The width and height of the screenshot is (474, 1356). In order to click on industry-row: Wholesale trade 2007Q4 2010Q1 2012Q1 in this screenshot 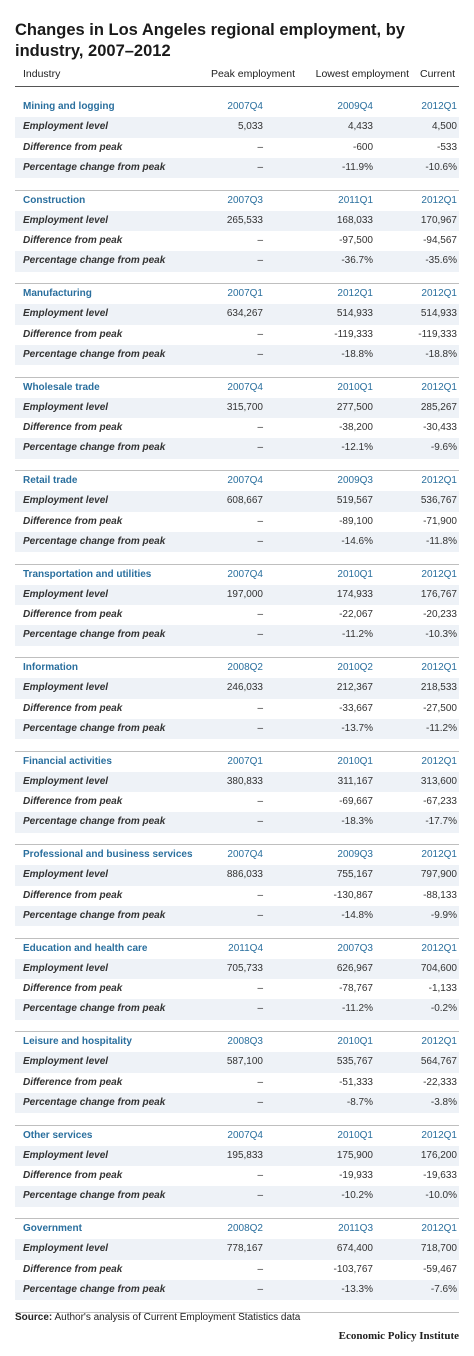, I will do `click(237, 388)`.